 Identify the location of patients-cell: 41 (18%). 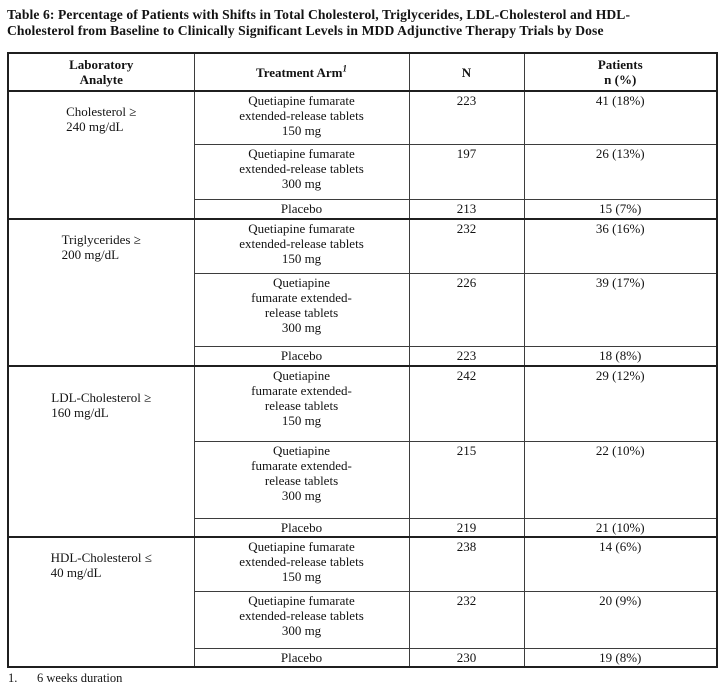
(620, 117).